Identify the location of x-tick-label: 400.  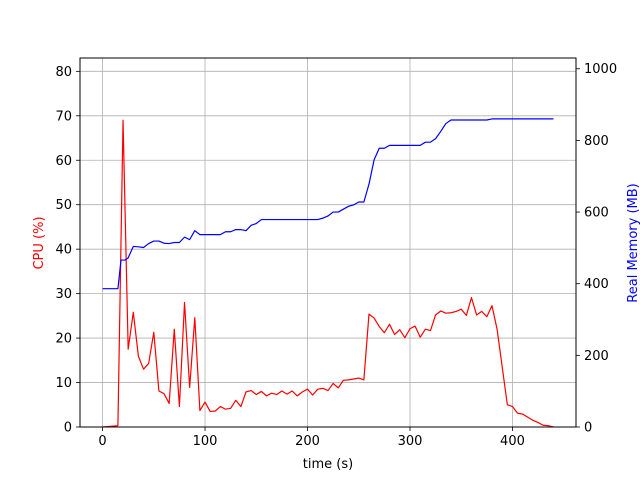
(512, 441).